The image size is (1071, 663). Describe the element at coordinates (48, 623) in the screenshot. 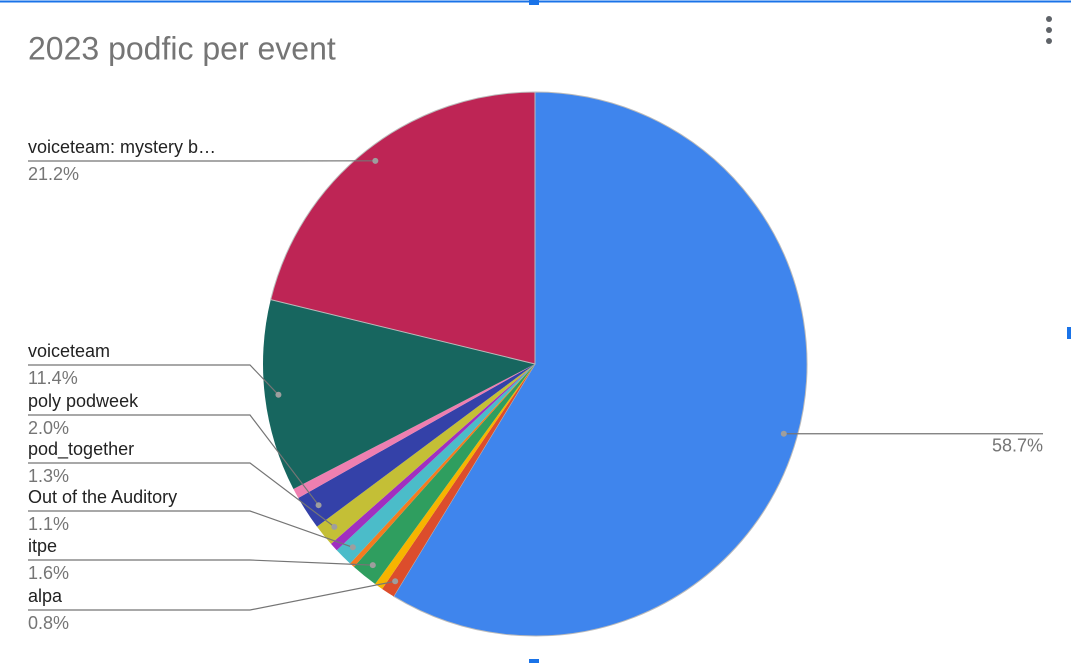

I see `slice-value-label: 0.8%` at that location.